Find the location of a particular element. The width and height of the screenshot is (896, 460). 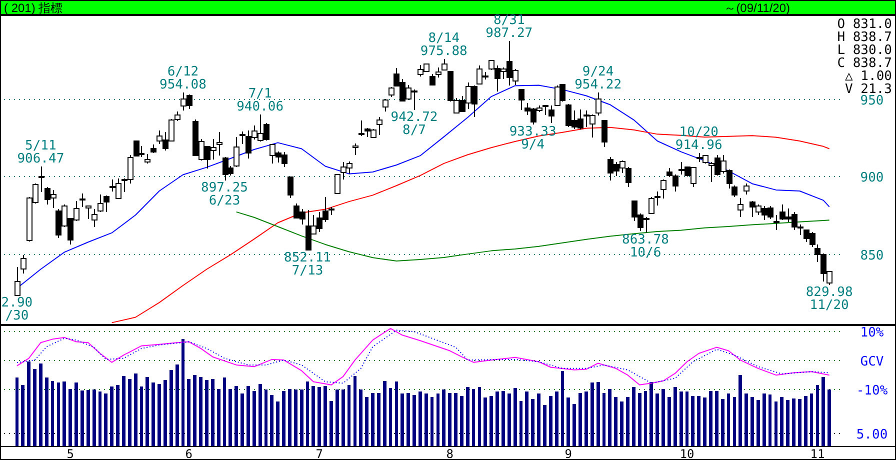

y-tick-label: -10% is located at coordinates (872, 391).